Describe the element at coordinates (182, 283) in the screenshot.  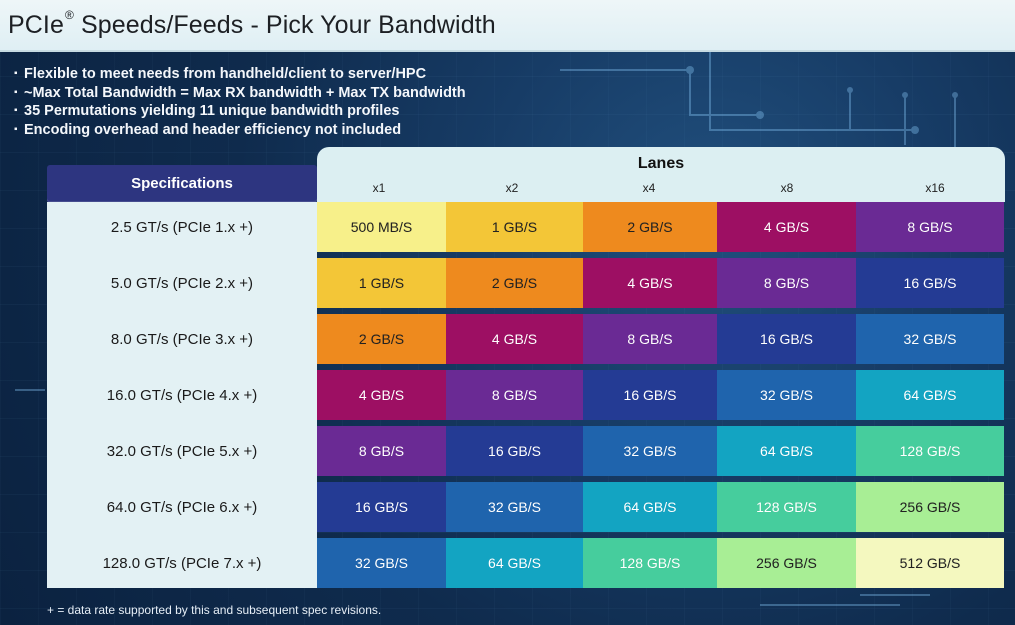
I see `spec-row-label: 5.0 GT/s (PCIe 2.x +)` at that location.